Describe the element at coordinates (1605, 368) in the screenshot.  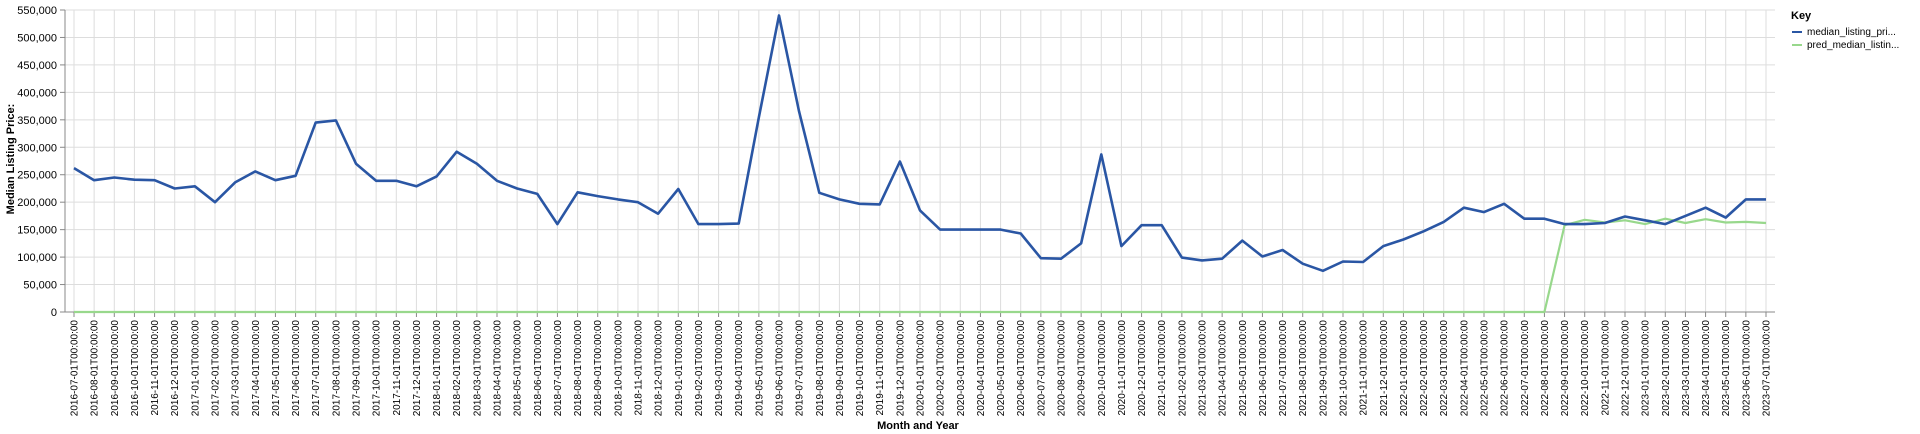
I see `x-tick-label: 2022-11-01T00:00:00` at that location.